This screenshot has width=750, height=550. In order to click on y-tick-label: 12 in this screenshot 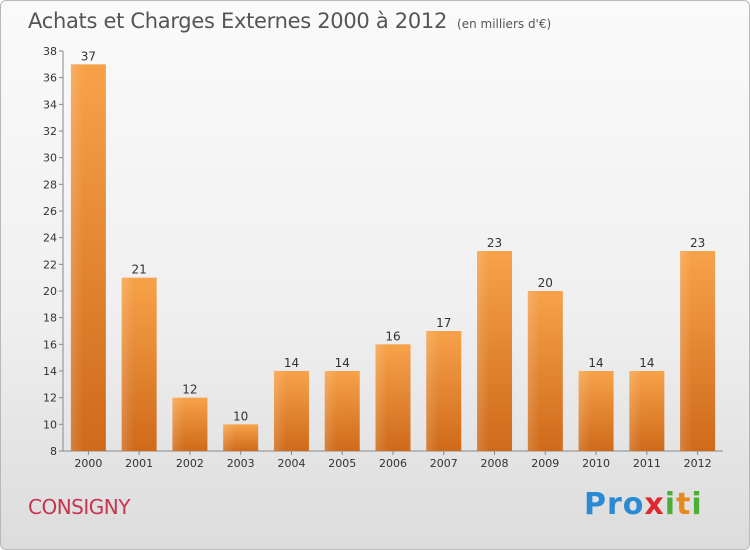, I will do `click(50, 398)`.